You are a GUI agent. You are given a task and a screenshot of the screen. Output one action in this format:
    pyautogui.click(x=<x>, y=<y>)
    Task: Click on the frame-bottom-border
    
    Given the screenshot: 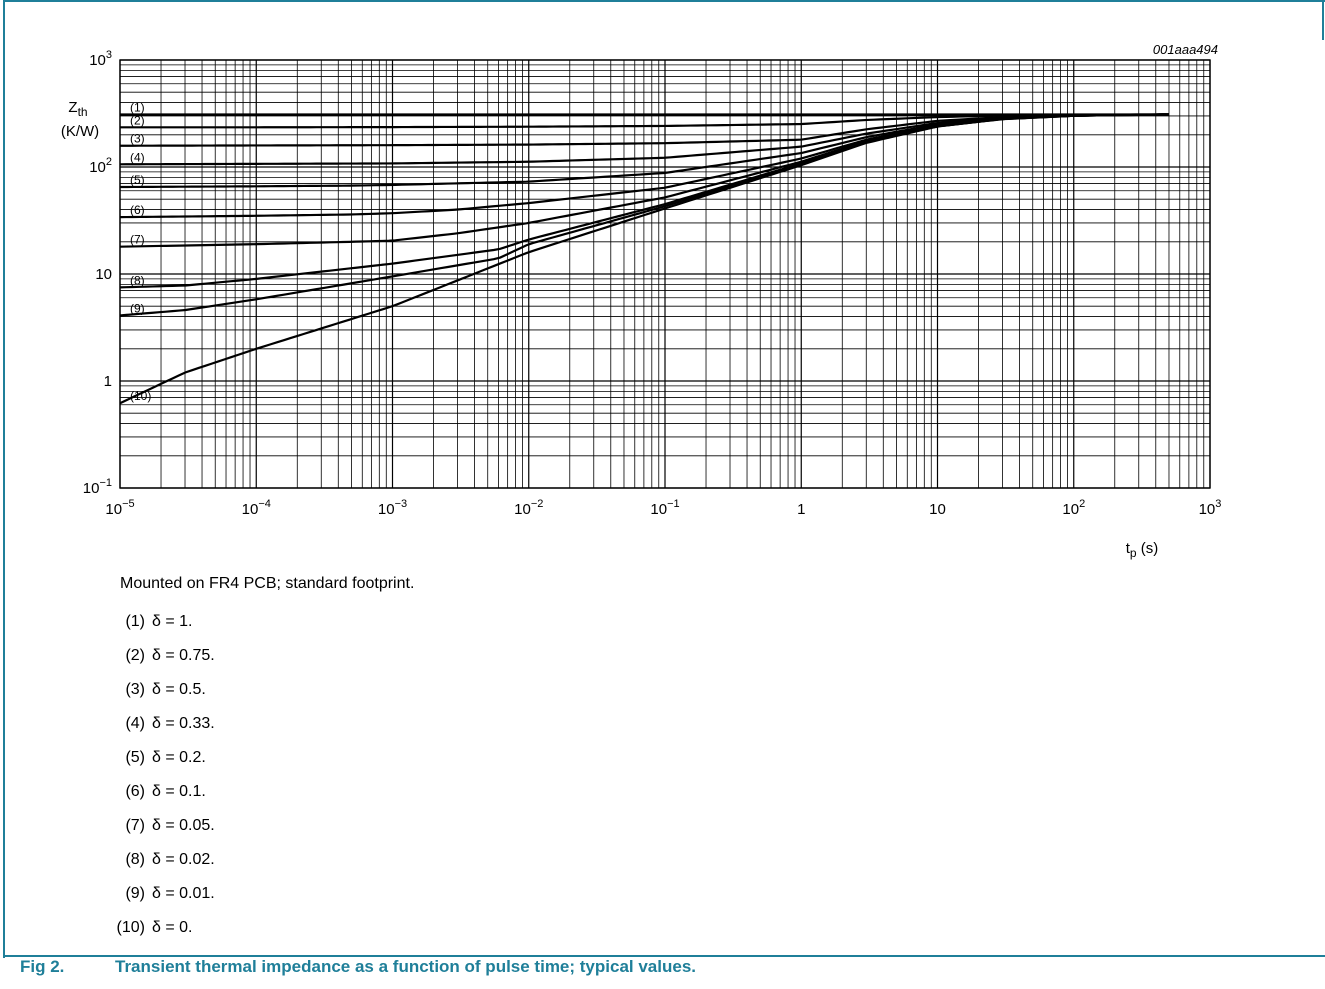 What is the action you would take?
    pyautogui.click(x=664, y=956)
    